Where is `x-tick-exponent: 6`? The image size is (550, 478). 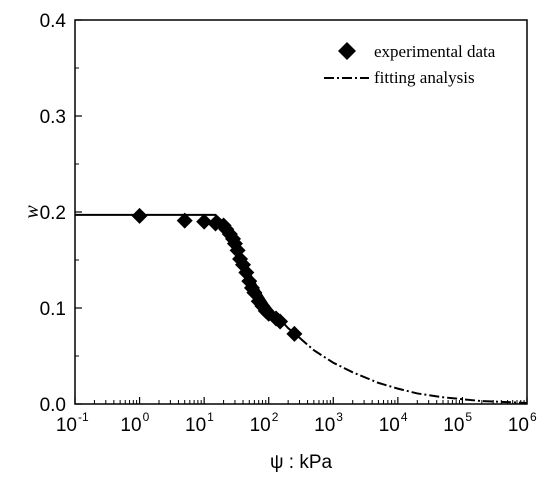
x-tick-exponent: 6 is located at coordinates (533, 417).